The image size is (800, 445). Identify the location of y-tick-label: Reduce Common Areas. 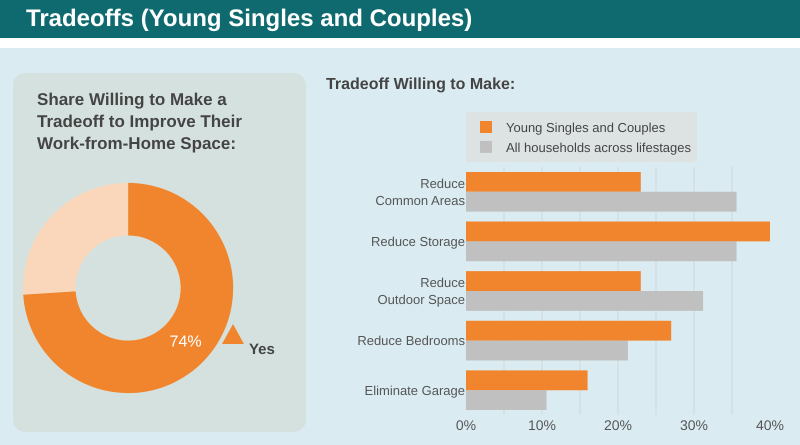
(420, 192).